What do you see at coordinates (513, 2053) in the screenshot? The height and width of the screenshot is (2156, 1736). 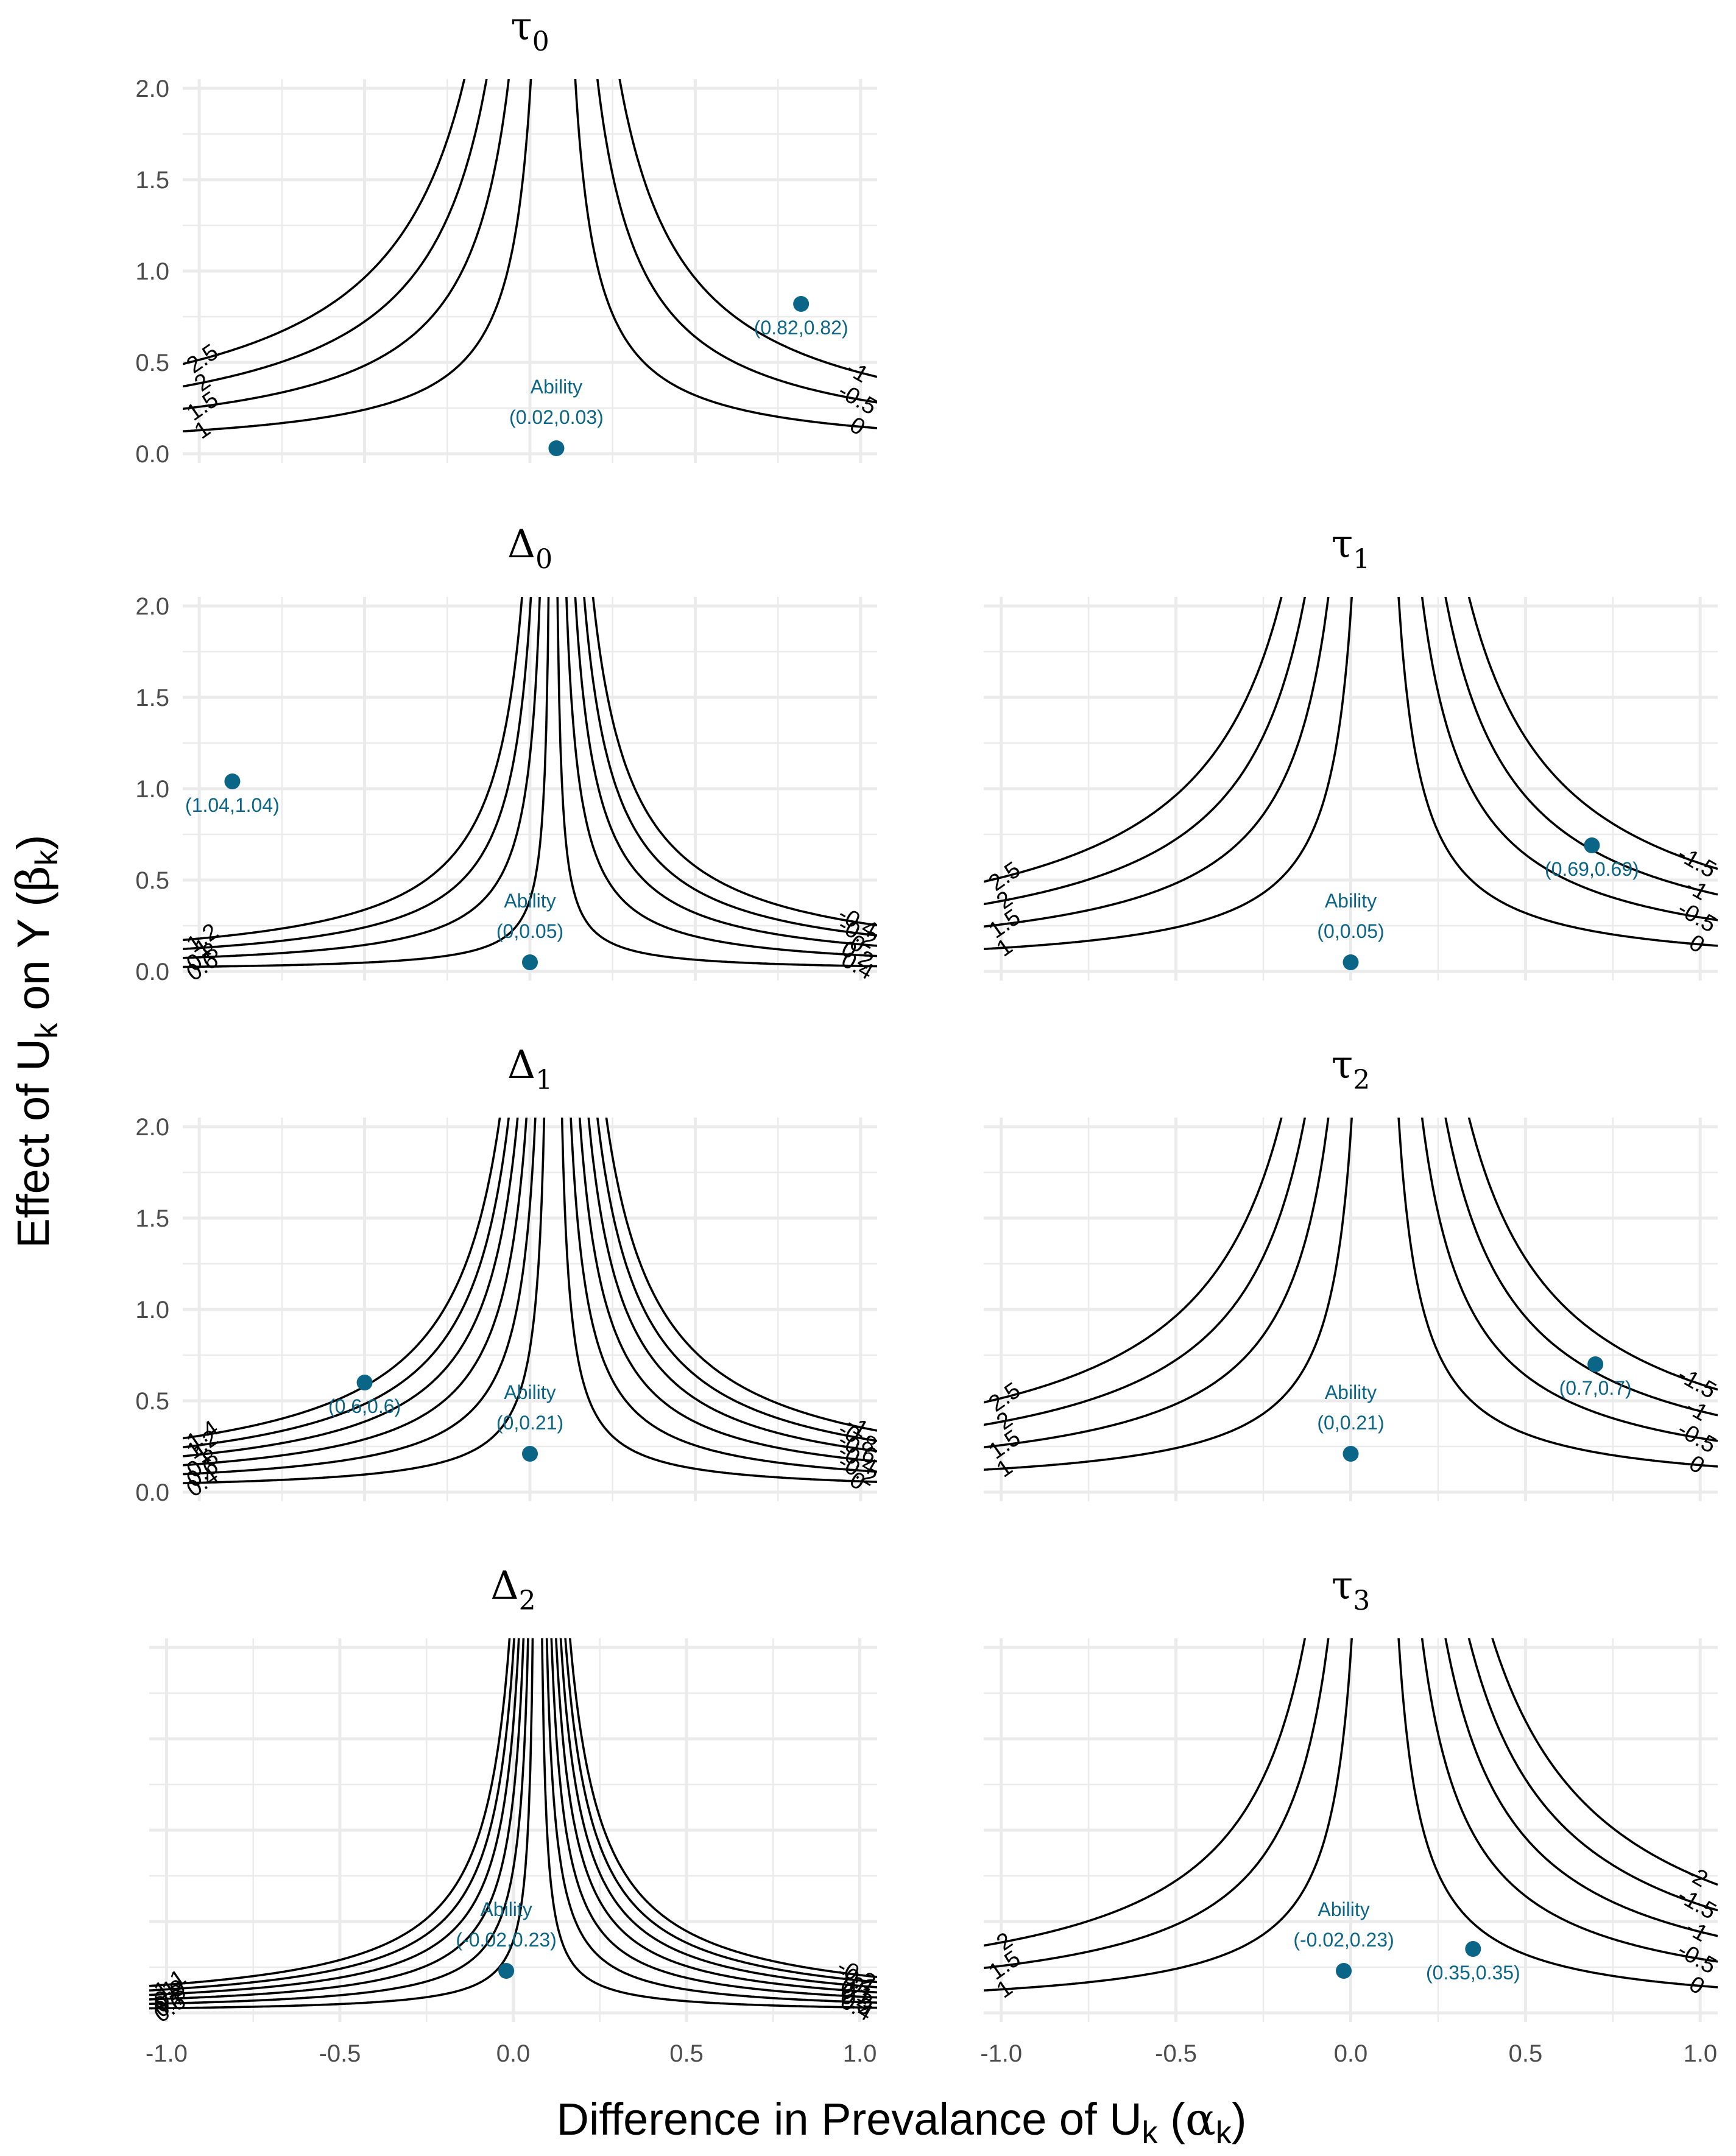 I see `x-tick-label: 0.0` at bounding box center [513, 2053].